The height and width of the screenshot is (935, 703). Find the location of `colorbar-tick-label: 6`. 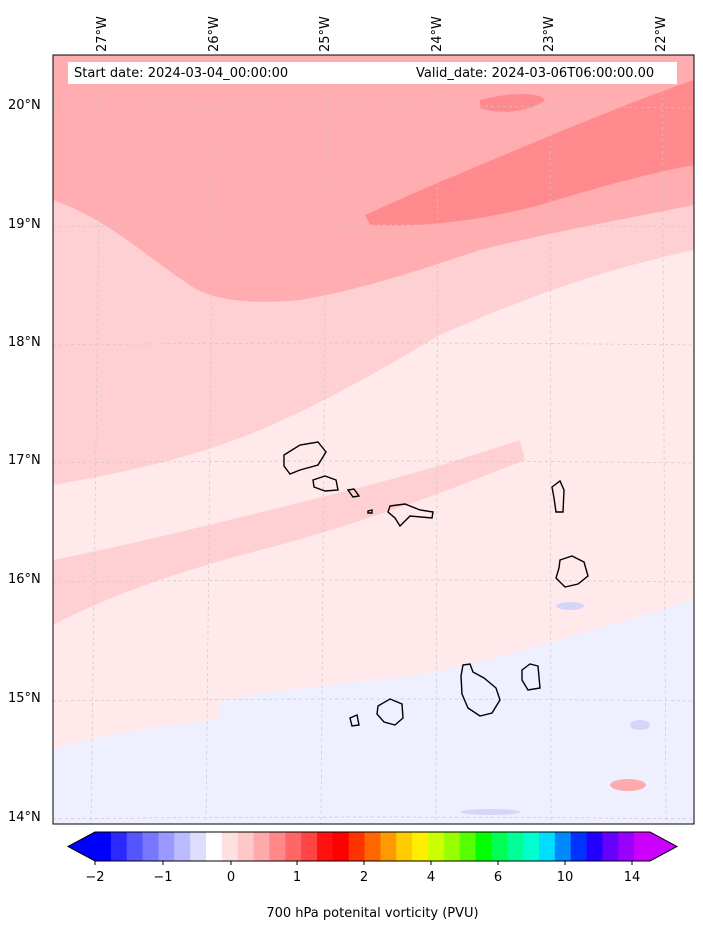

colorbar-tick-label: 6 is located at coordinates (498, 877).